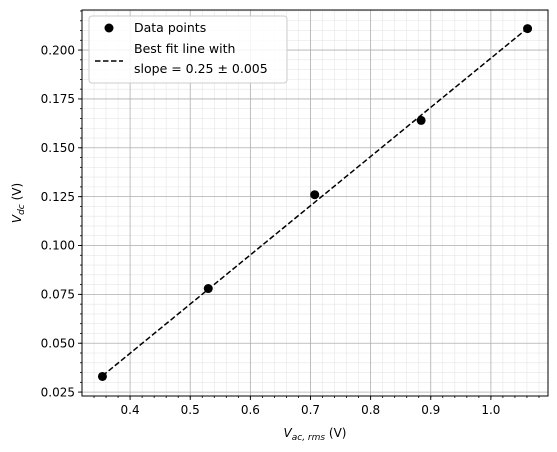 The height and width of the screenshot is (452, 557). I want to click on y-axis-label-main: V, so click(17, 218).